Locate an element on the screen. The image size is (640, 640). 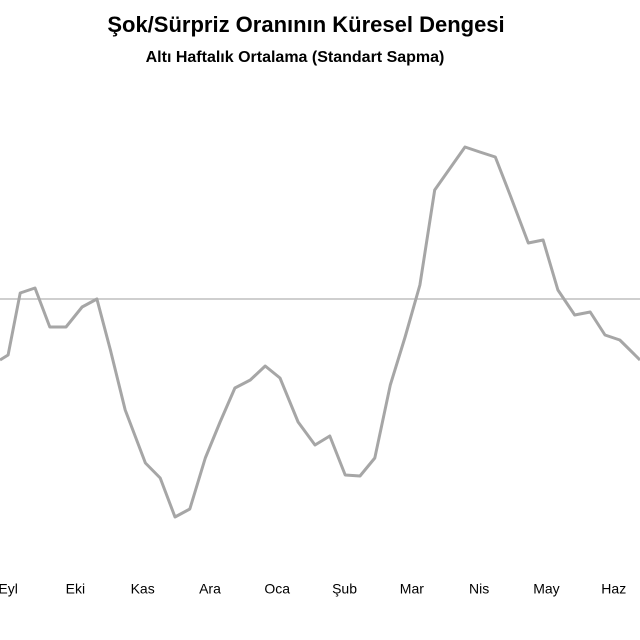
x-tick-label: Kas is located at coordinates (143, 589).